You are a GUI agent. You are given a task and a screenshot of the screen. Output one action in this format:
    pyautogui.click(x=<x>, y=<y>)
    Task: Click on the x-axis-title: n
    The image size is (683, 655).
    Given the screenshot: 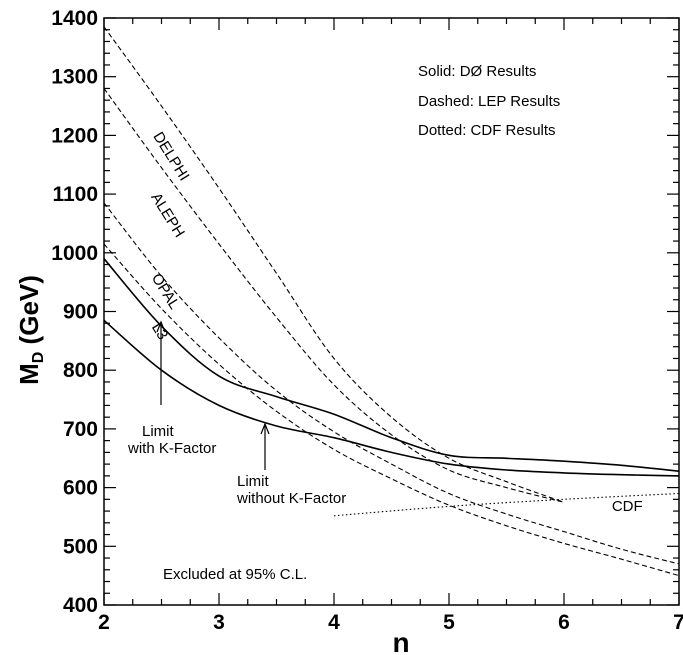 What is the action you would take?
    pyautogui.click(x=400, y=641)
    